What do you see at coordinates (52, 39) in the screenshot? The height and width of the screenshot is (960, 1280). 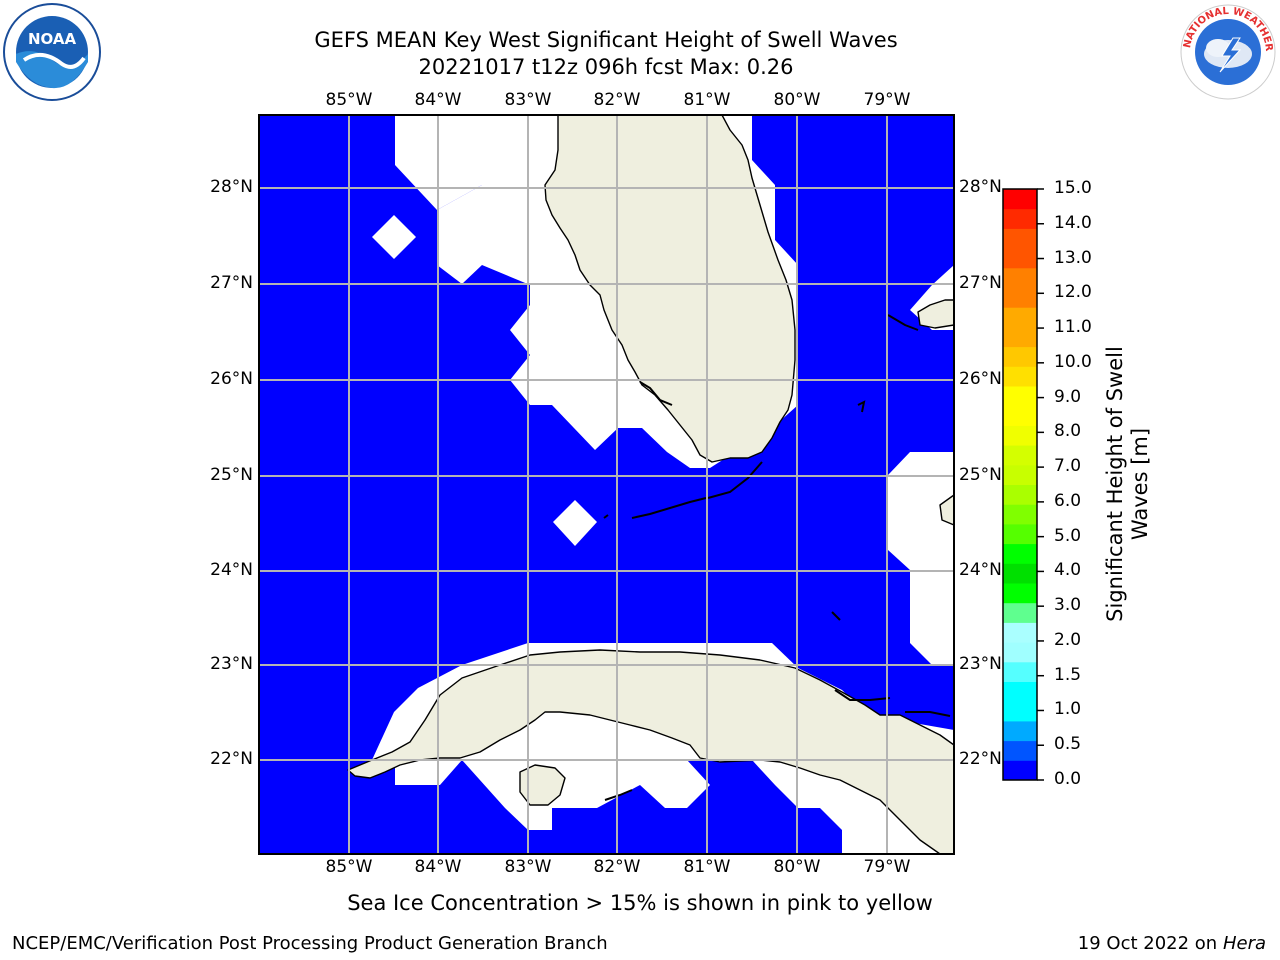 I see `svg-text: NOAA` at bounding box center [52, 39].